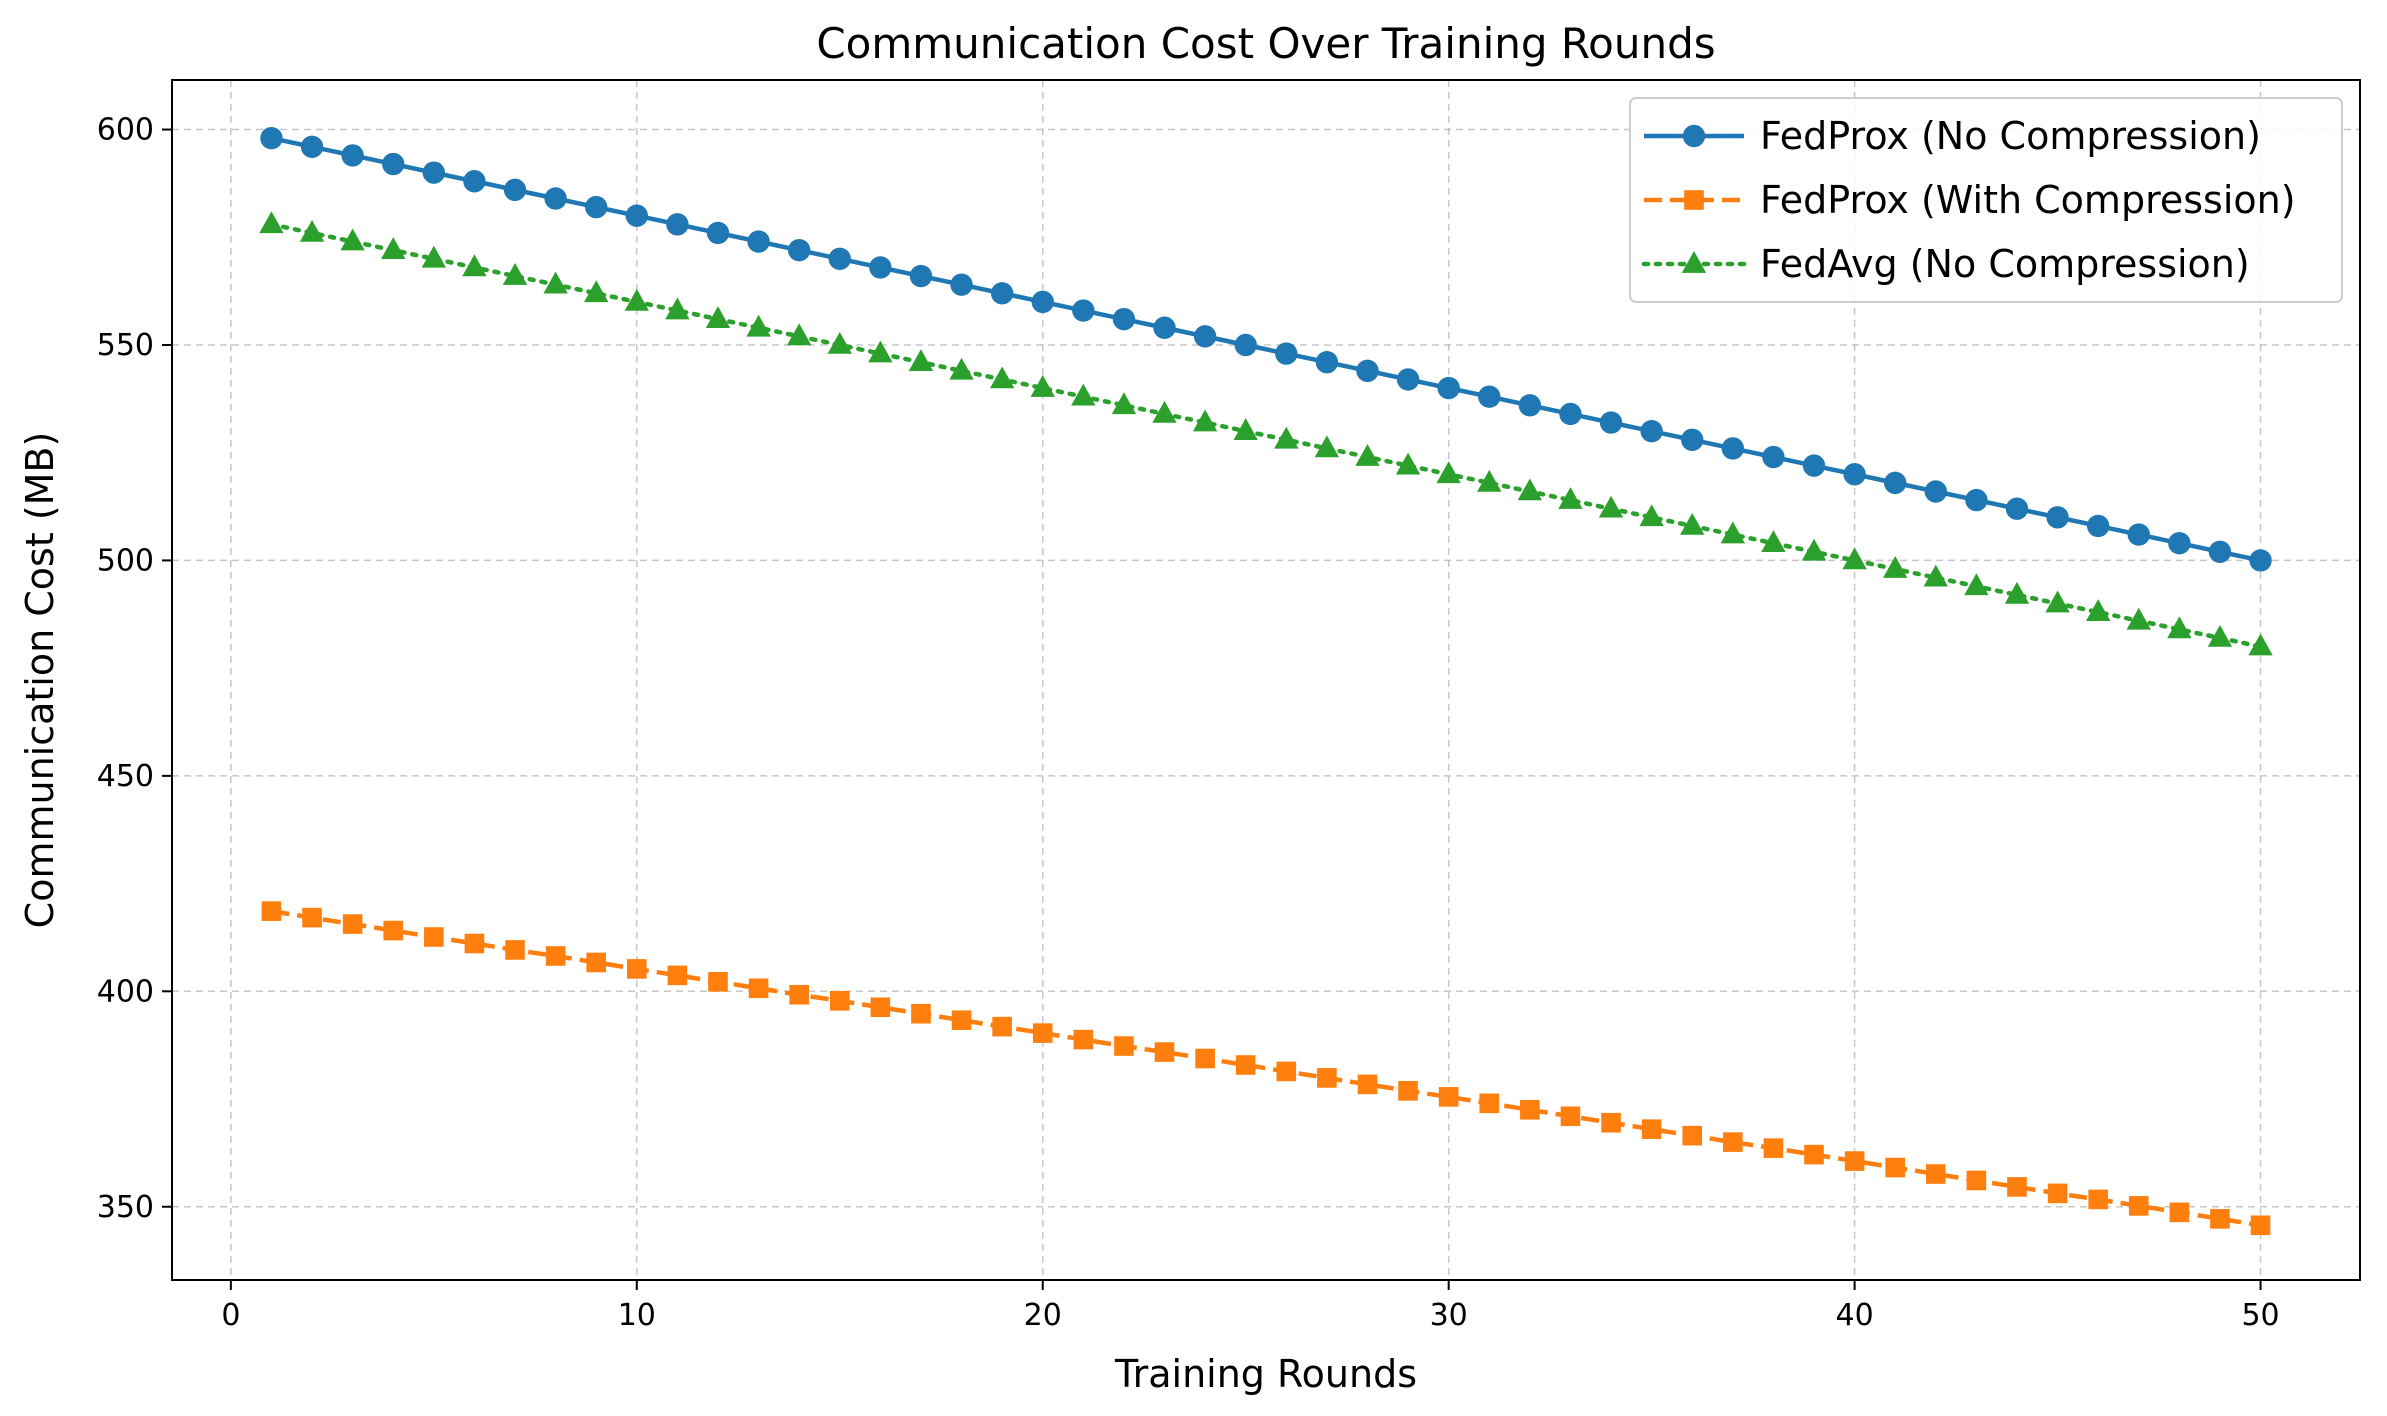  I want to click on legend-item: FedAvg (No Compression), so click(1945, 264).